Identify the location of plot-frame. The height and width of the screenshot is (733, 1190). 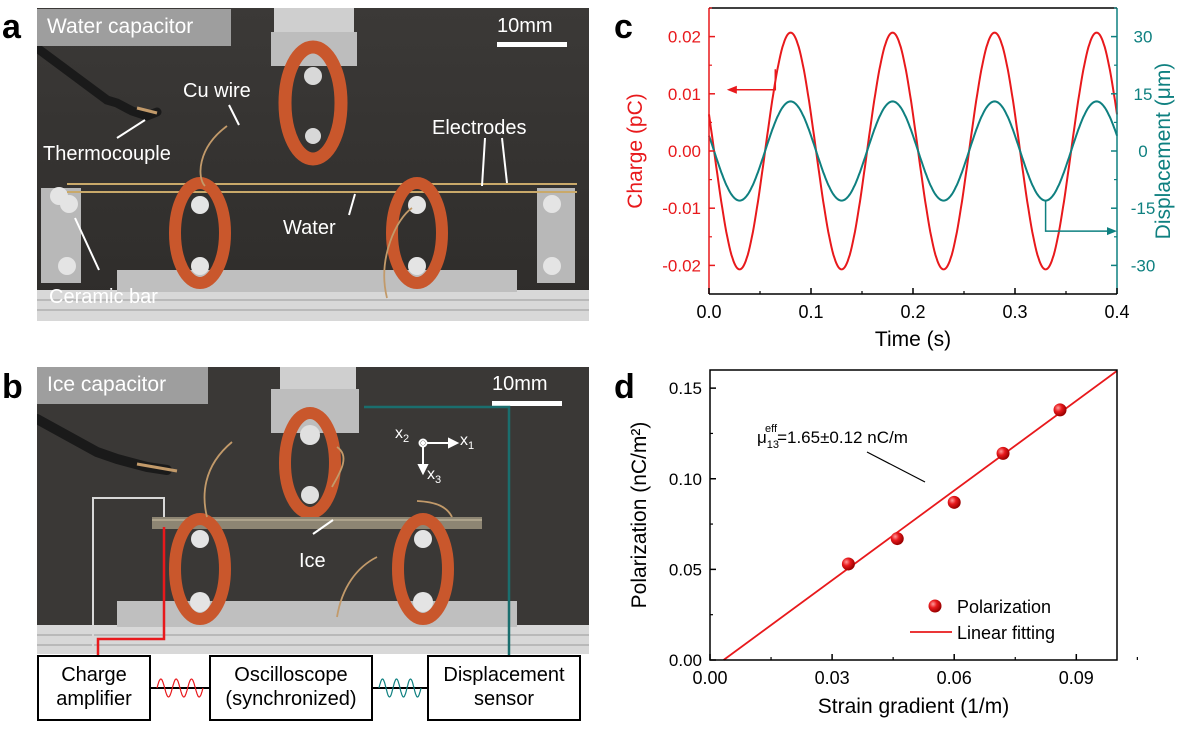
(913, 515).